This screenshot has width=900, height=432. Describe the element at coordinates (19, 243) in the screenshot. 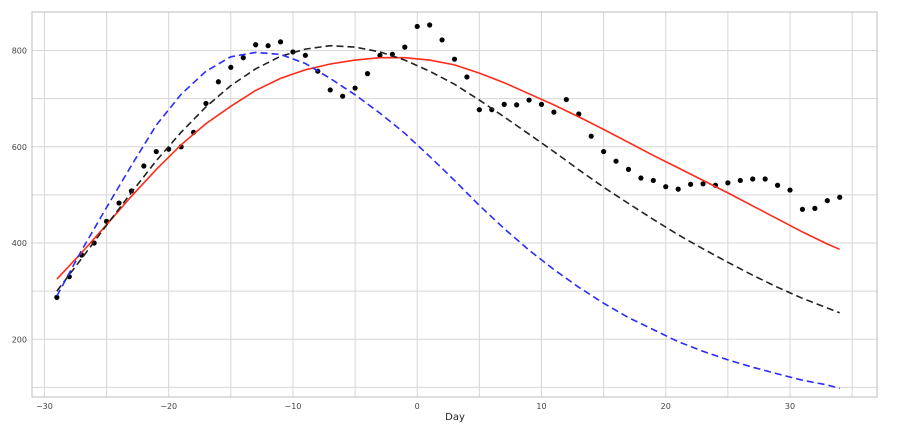

I see `y-tick-label: 400` at that location.